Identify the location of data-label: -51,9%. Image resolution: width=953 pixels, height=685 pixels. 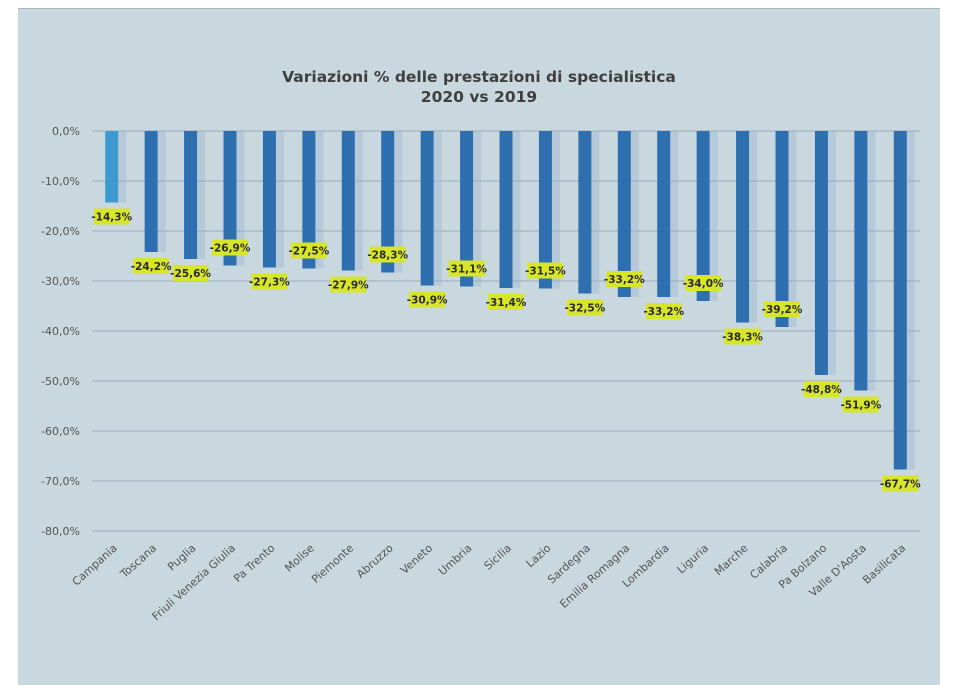
(860, 406).